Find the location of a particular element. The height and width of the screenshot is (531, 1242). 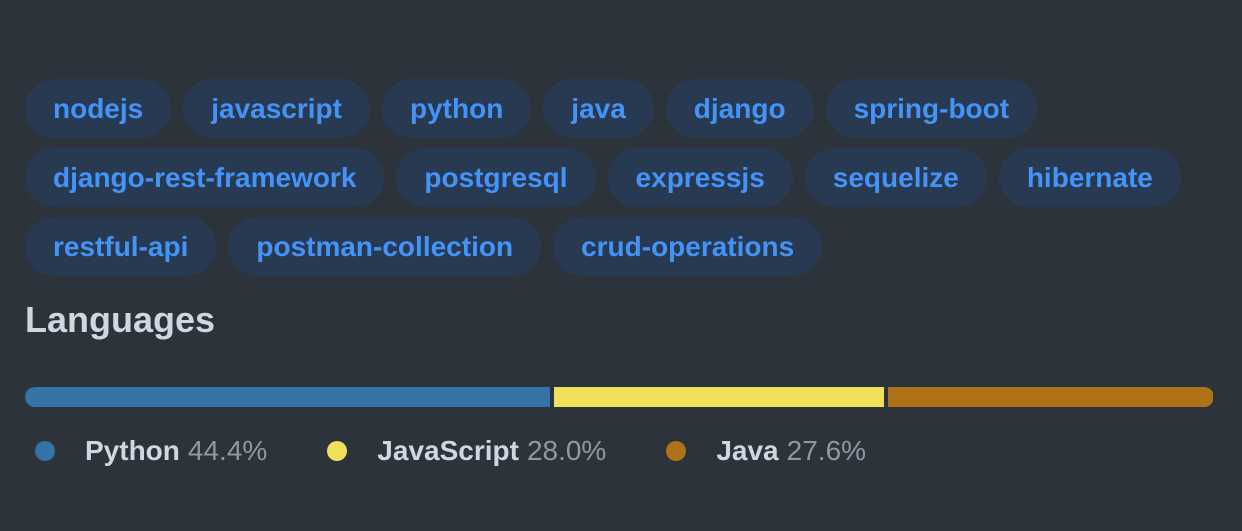

topic-tag-spring-boot: spring-boot is located at coordinates (931, 108).